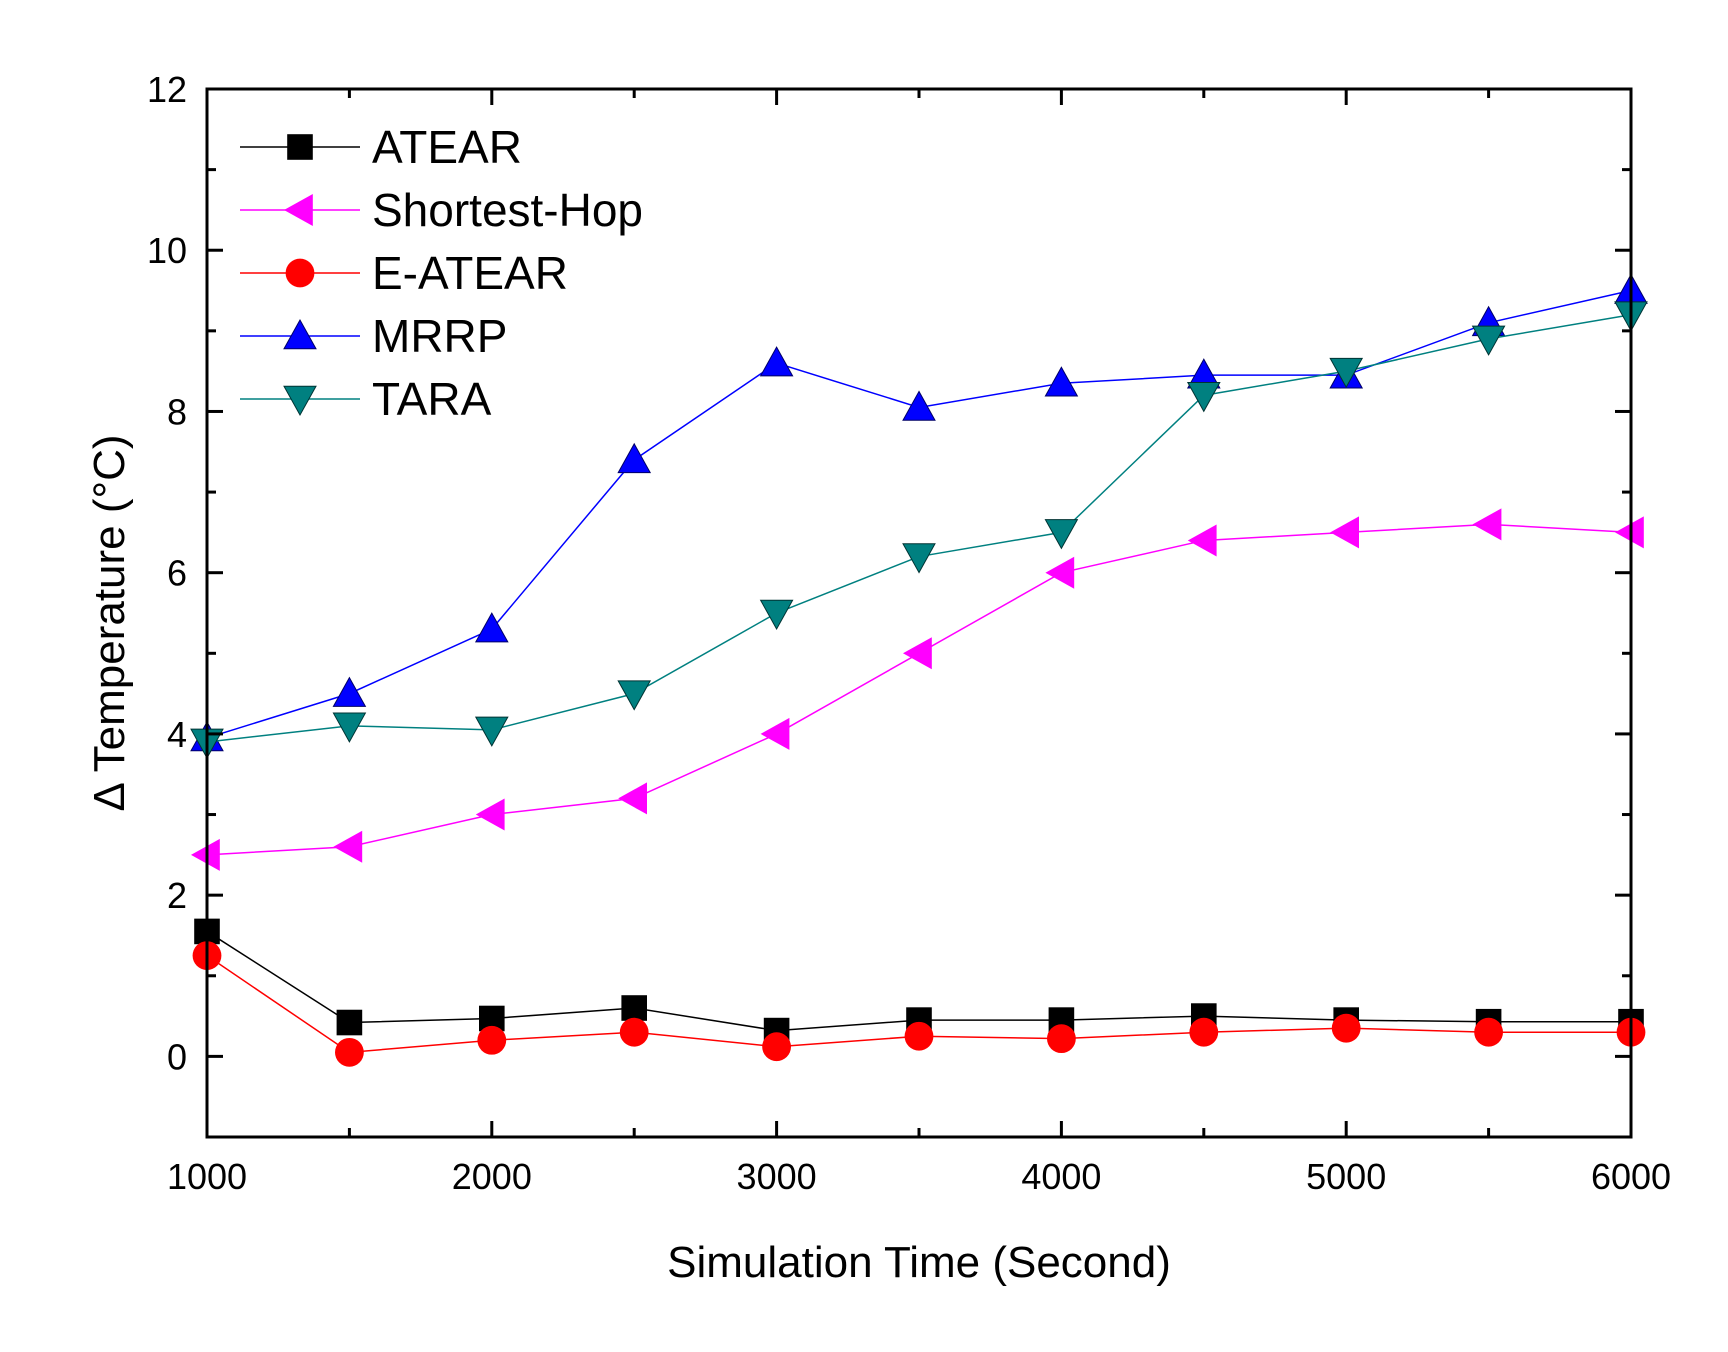 This screenshot has height=1352, width=1728. What do you see at coordinates (1346, 1176) in the screenshot?
I see `x-tick-label: 5000` at bounding box center [1346, 1176].